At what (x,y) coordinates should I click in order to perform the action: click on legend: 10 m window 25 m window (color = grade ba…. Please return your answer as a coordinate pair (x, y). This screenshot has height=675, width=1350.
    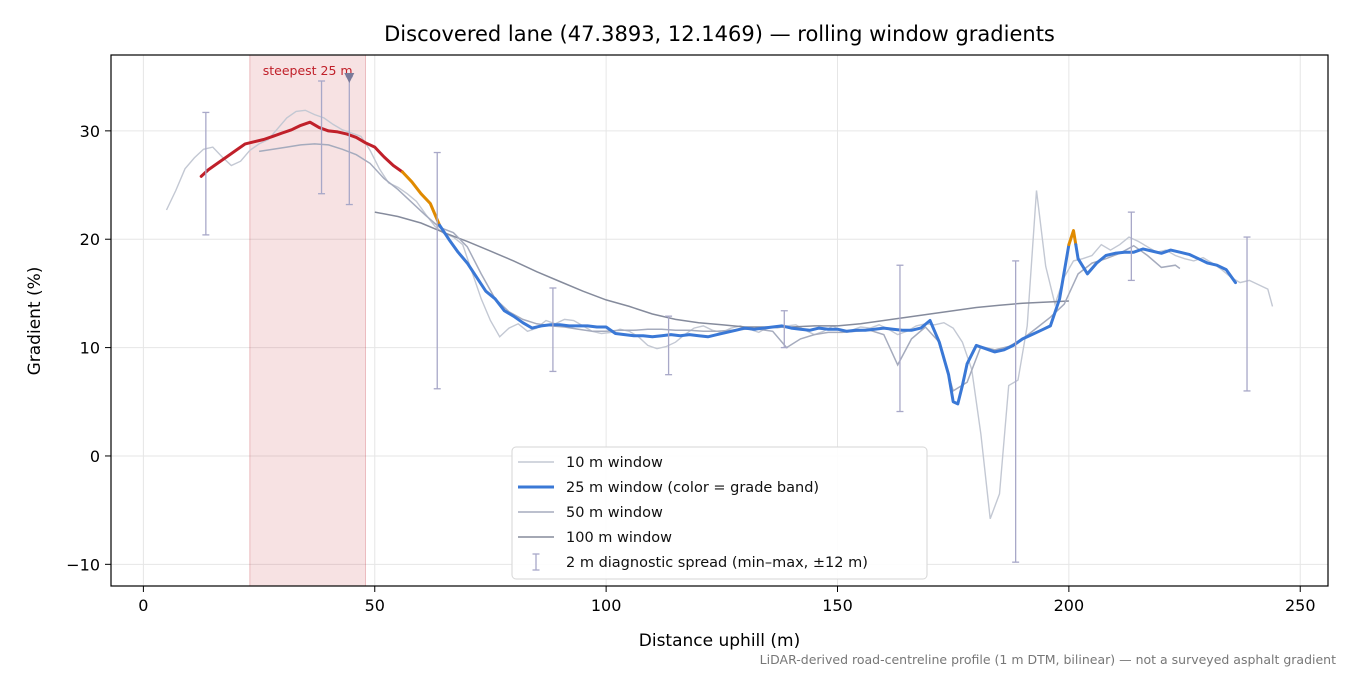
    Looking at the image, I should click on (719, 513).